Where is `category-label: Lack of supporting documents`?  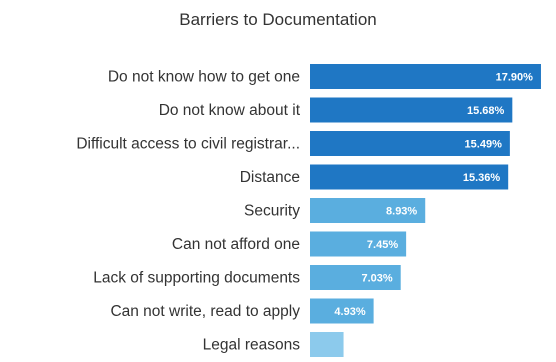
category-label: Lack of supporting documents is located at coordinates (196, 278).